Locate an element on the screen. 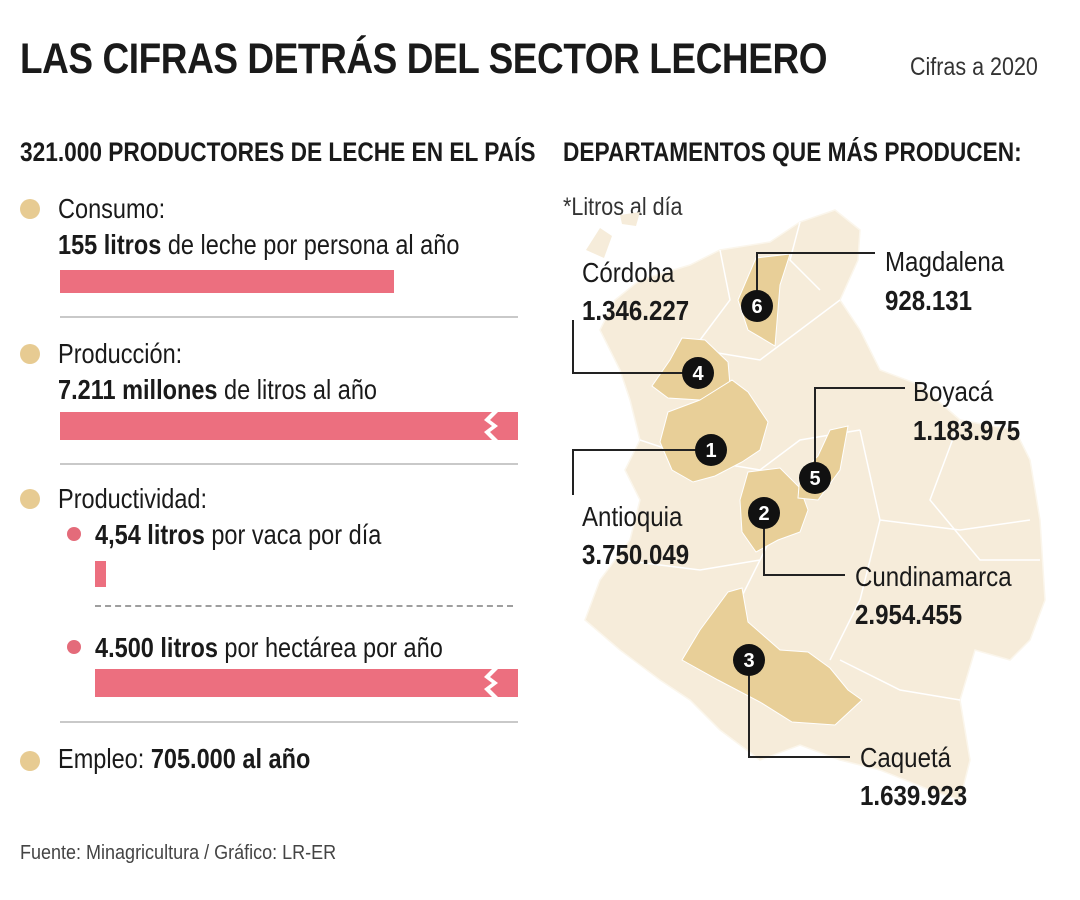 The width and height of the screenshot is (1080, 900). department-caqueta is located at coordinates (772, 656).